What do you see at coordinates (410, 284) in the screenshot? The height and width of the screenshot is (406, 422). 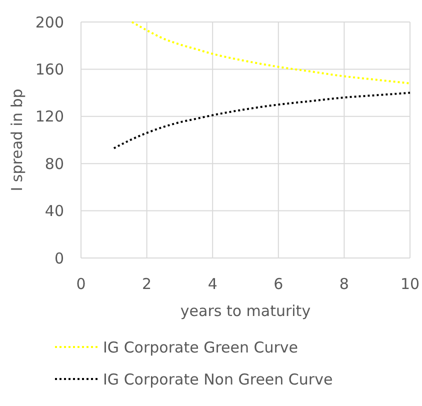 I see `x-tick-label: 10` at bounding box center [410, 284].